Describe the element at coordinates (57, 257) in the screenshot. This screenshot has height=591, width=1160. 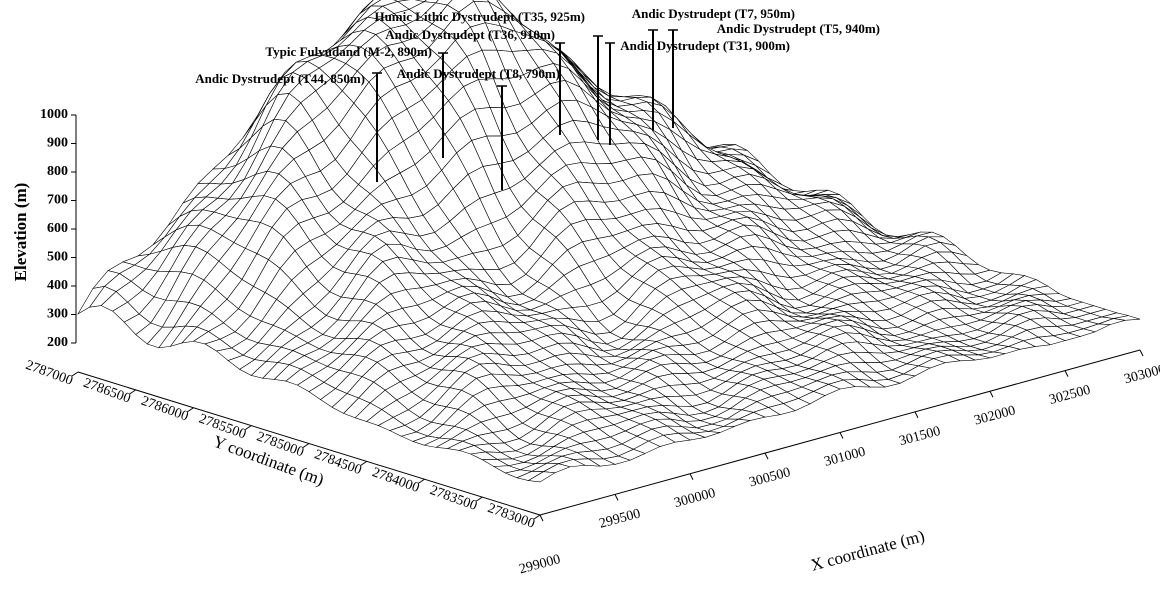
I see `z-tick-label: 500` at that location.